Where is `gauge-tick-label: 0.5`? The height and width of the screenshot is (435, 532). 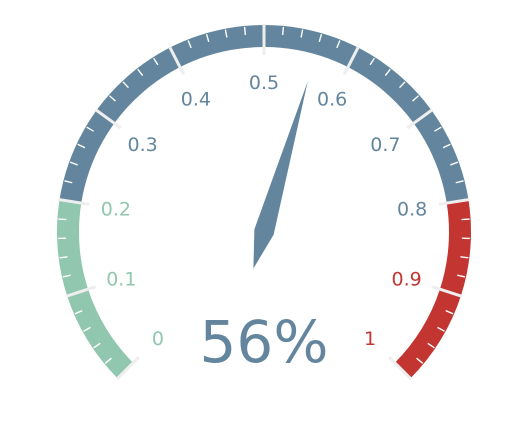 gauge-tick-label: 0.5 is located at coordinates (264, 83).